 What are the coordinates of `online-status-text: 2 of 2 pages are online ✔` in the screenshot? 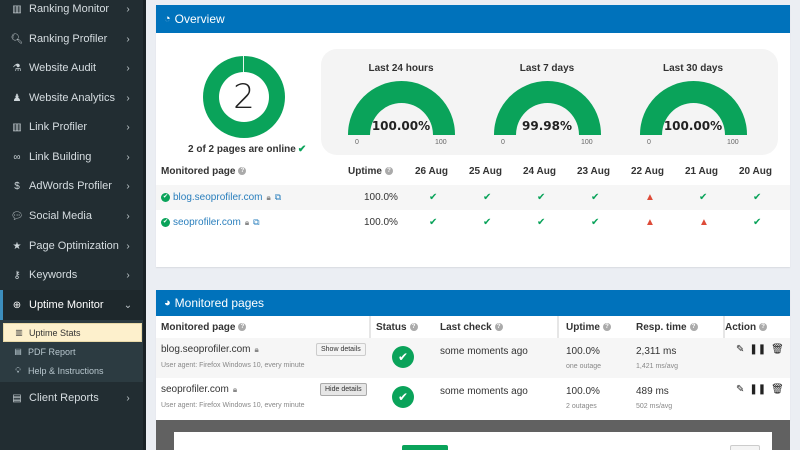 It's located at (247, 149).